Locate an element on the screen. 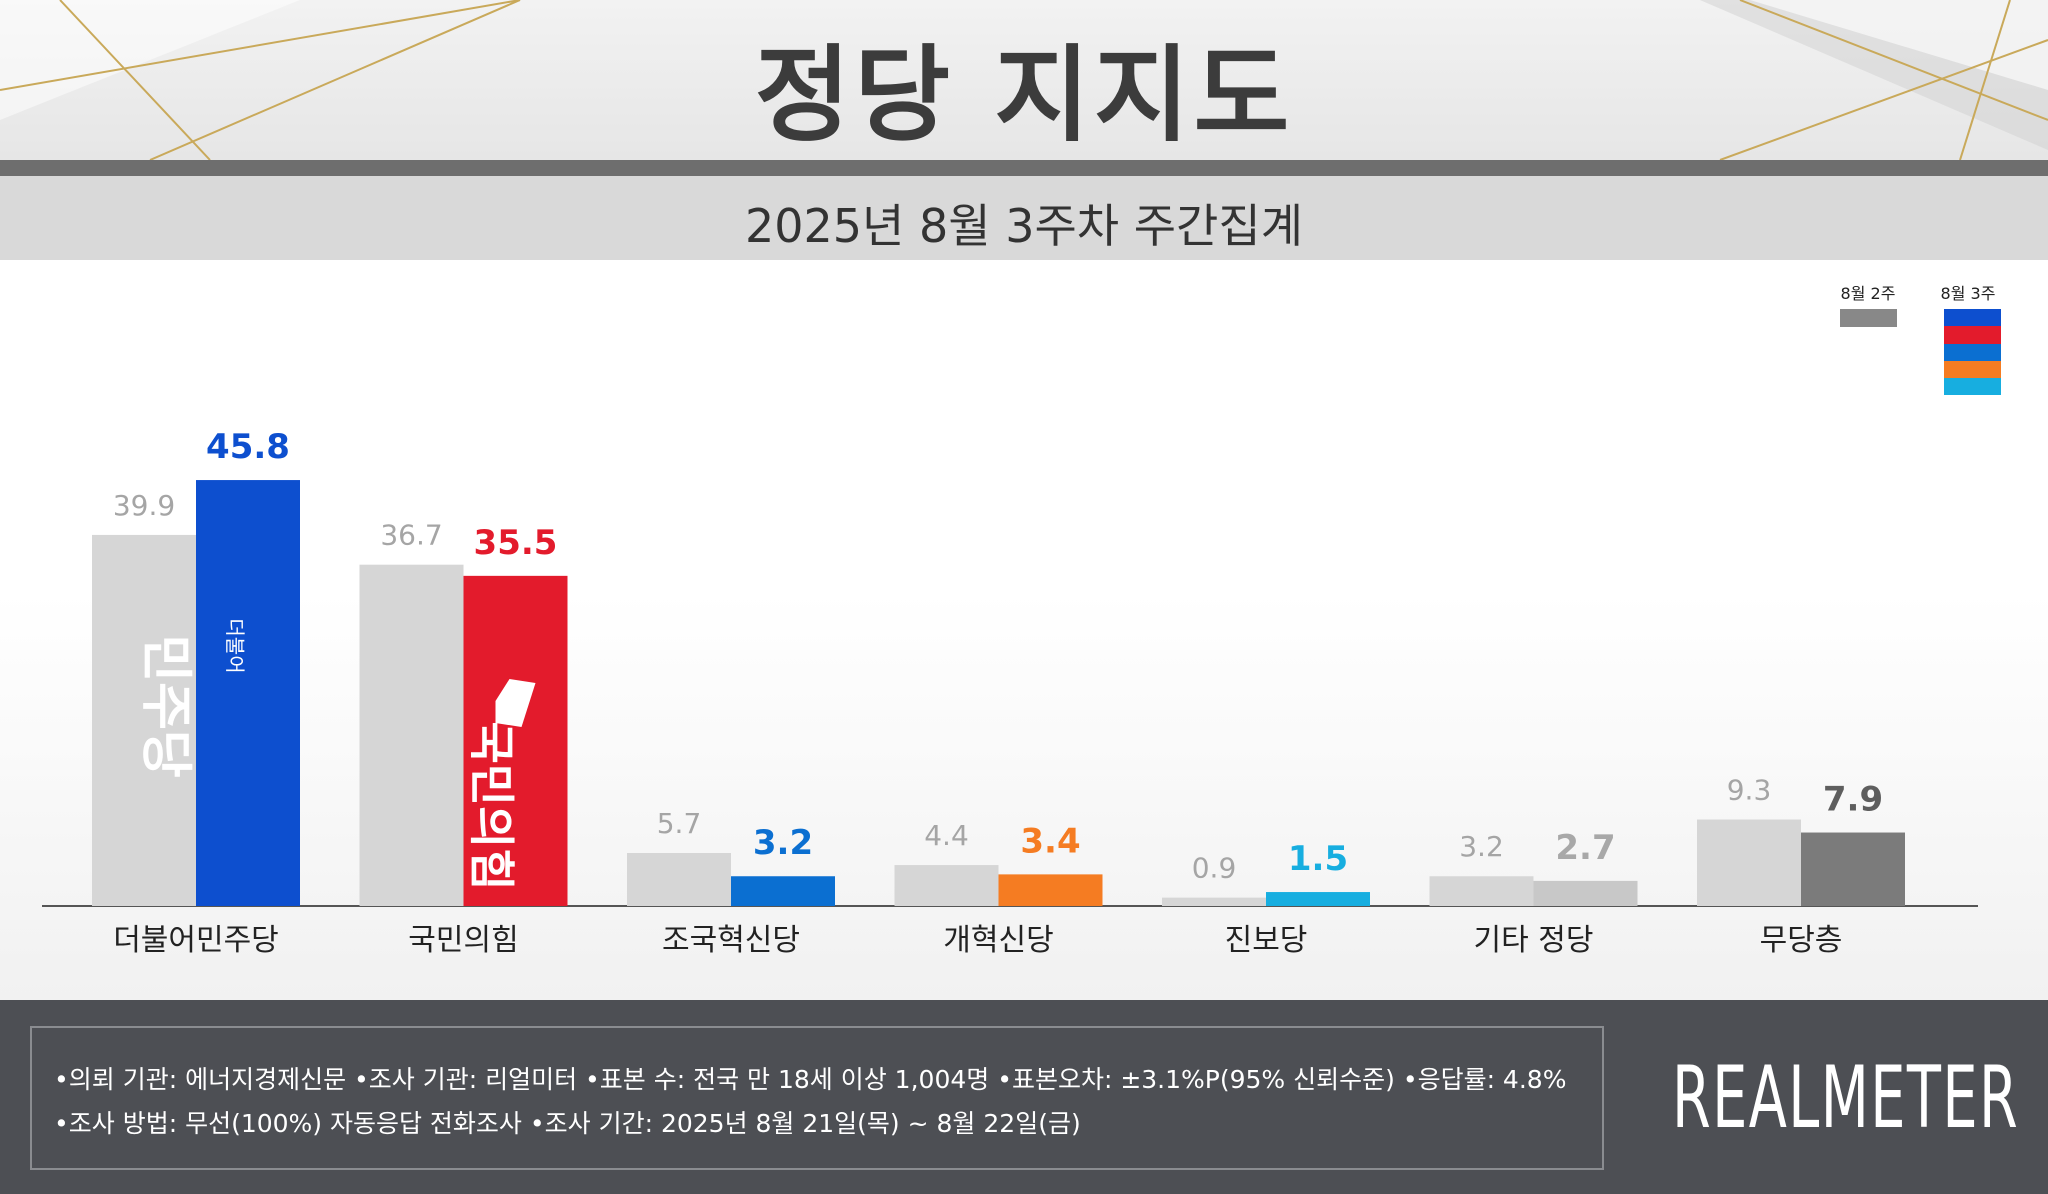  party-logo-text: 민주당 is located at coordinates (165, 706).